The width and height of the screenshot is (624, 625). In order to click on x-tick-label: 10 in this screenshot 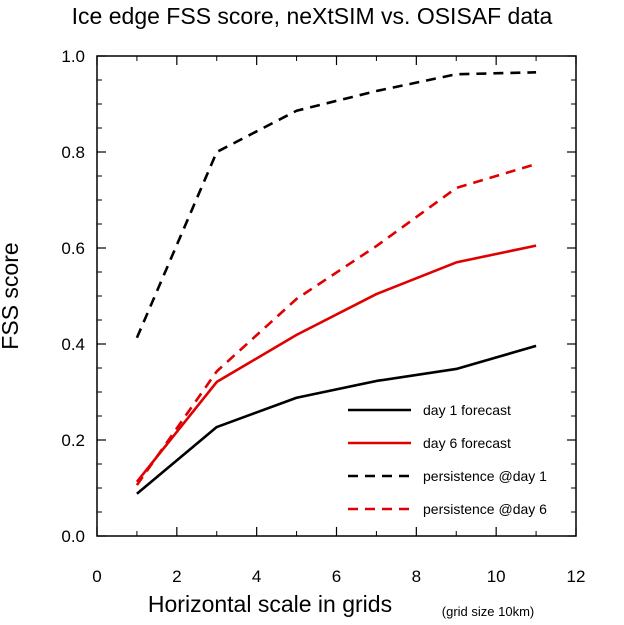, I will do `click(496, 576)`.